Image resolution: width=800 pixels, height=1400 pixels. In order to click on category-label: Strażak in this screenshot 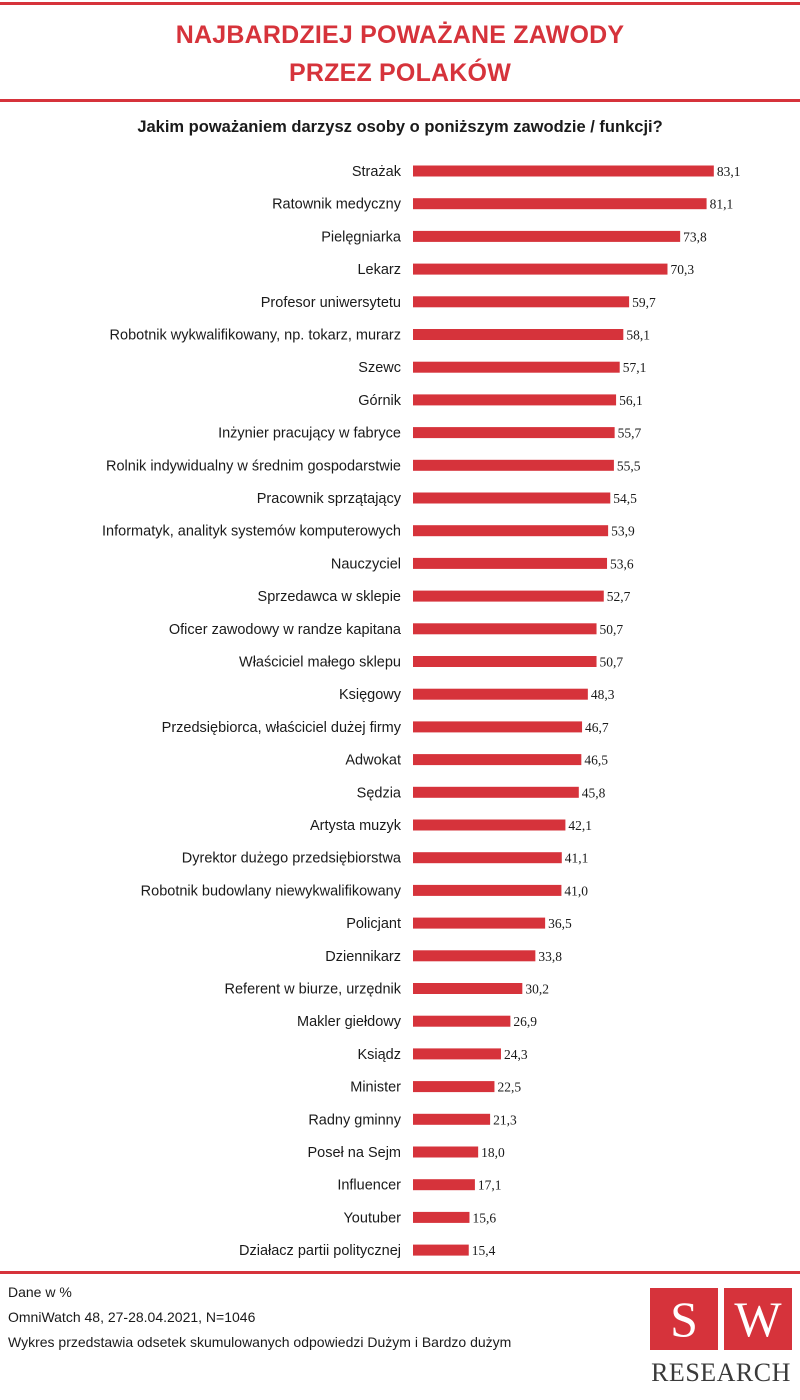, I will do `click(377, 172)`.